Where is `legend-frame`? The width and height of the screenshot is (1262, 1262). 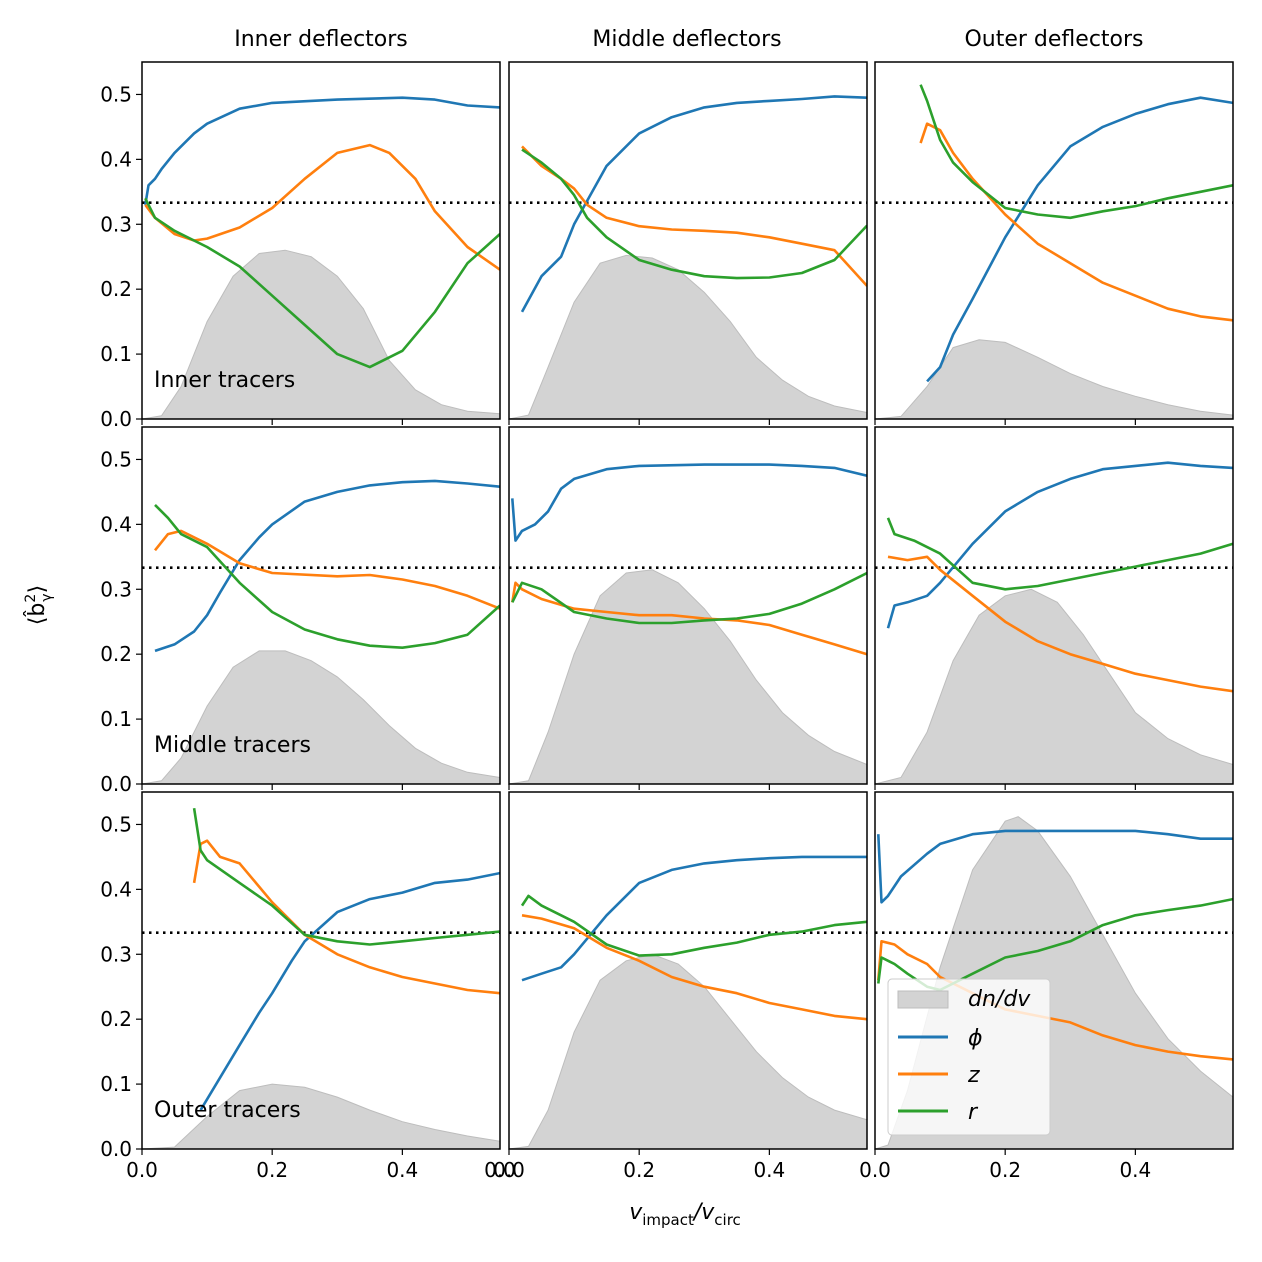 legend-frame is located at coordinates (969, 1057).